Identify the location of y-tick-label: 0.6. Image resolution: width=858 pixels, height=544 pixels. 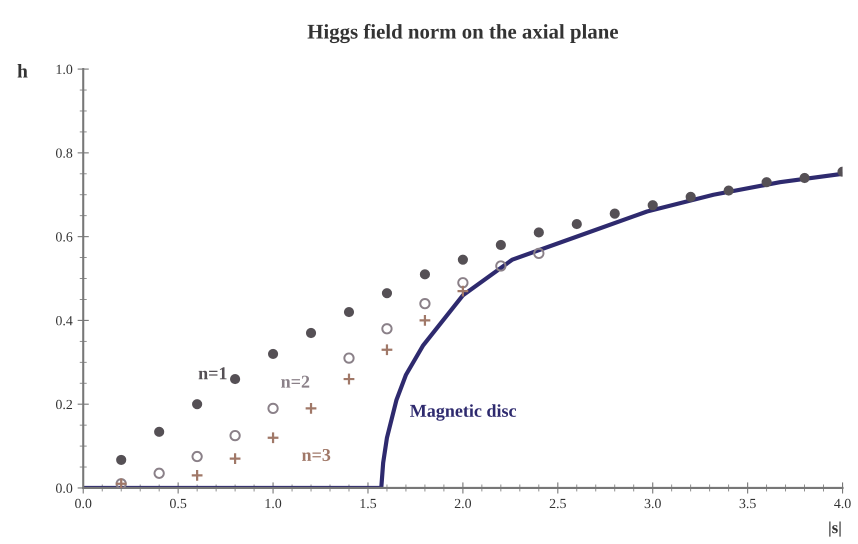
(64, 237).